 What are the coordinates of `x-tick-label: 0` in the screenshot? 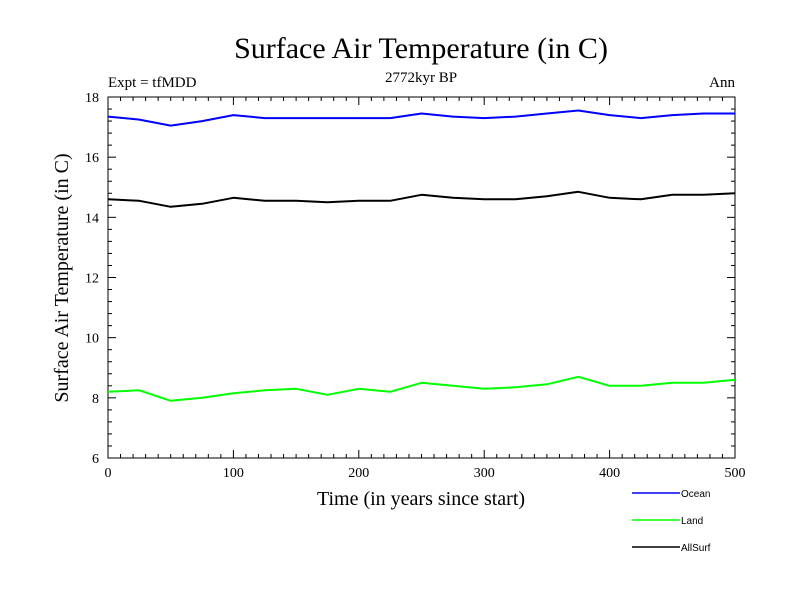 It's located at (108, 473).